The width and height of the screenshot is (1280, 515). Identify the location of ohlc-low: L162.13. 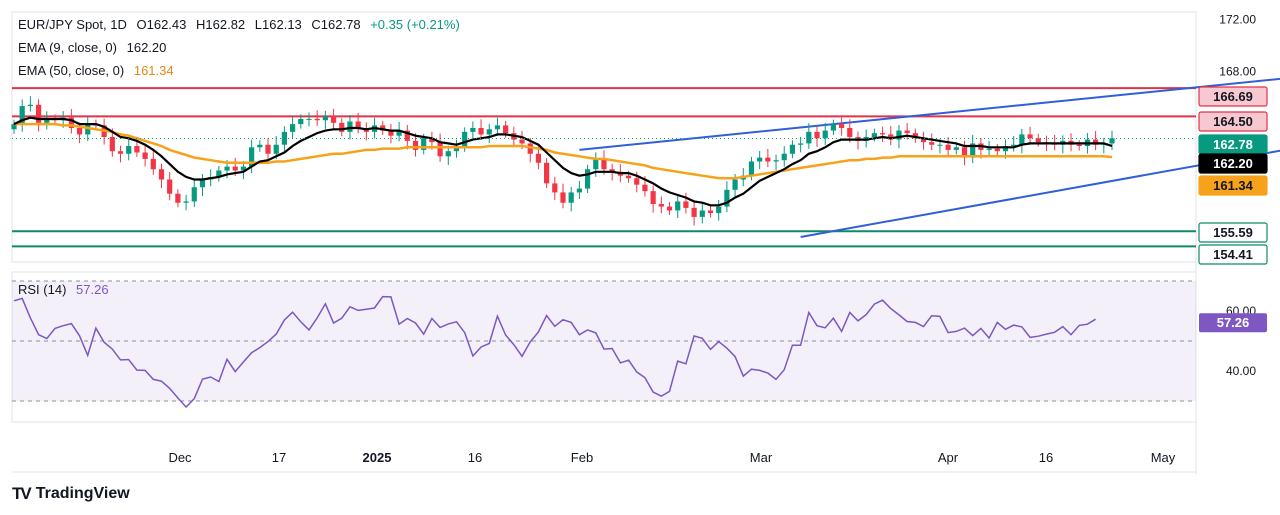
(278, 24).